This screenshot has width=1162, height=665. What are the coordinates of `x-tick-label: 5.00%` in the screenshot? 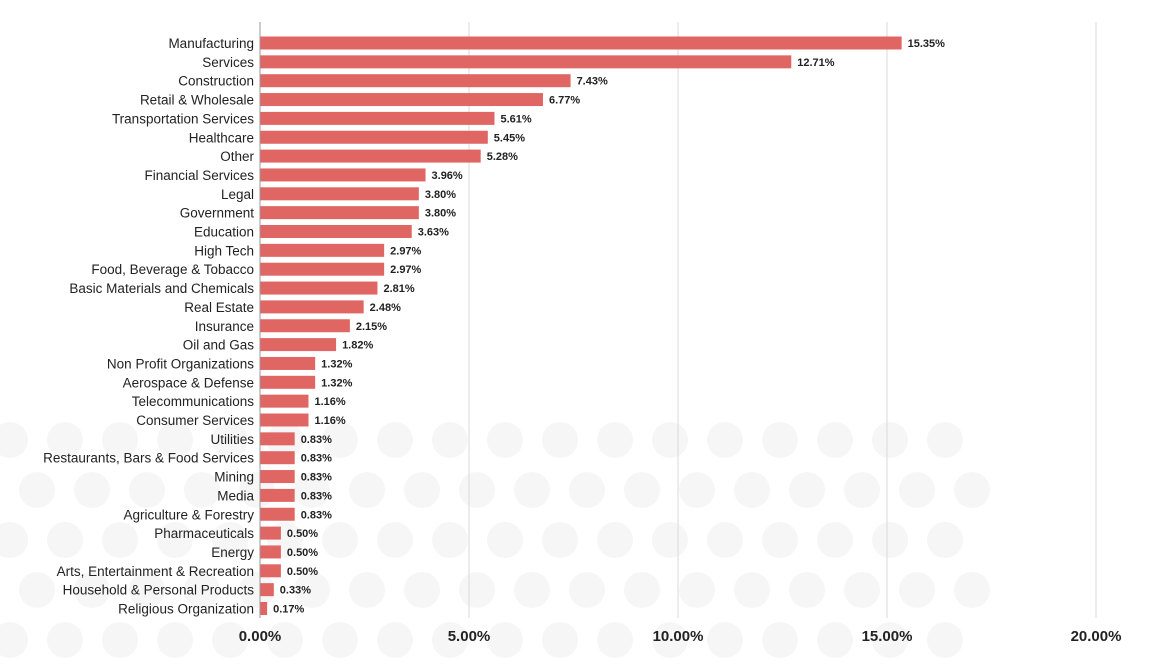 It's located at (469, 636).